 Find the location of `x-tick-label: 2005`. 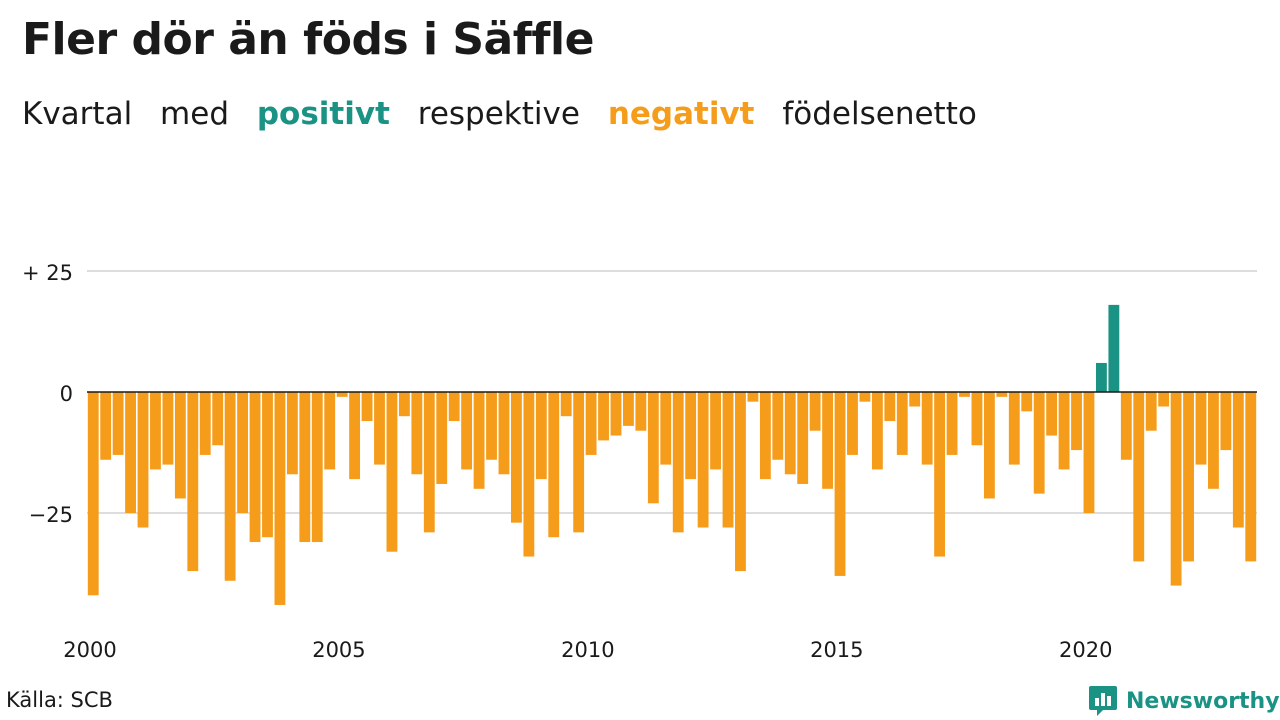

x-tick-label: 2005 is located at coordinates (338, 650).